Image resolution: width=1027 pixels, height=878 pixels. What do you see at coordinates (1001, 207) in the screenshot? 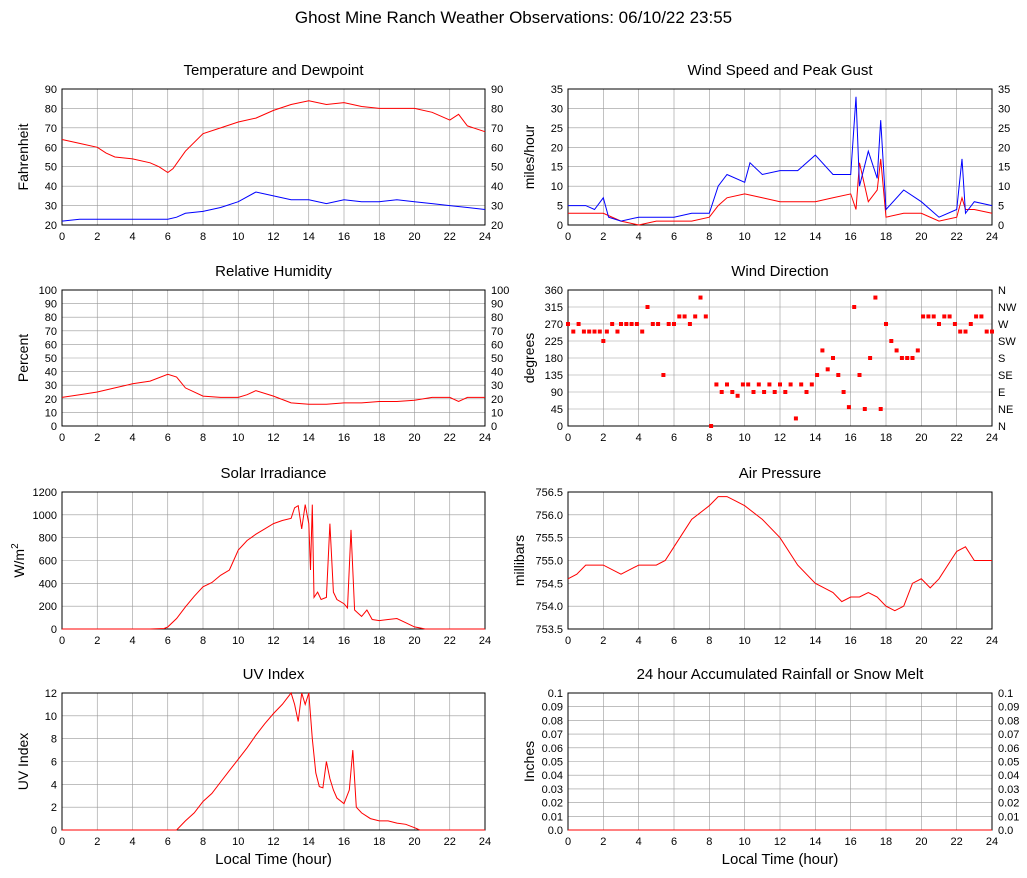
I see `right-y-tick-label: 5` at bounding box center [1001, 207].